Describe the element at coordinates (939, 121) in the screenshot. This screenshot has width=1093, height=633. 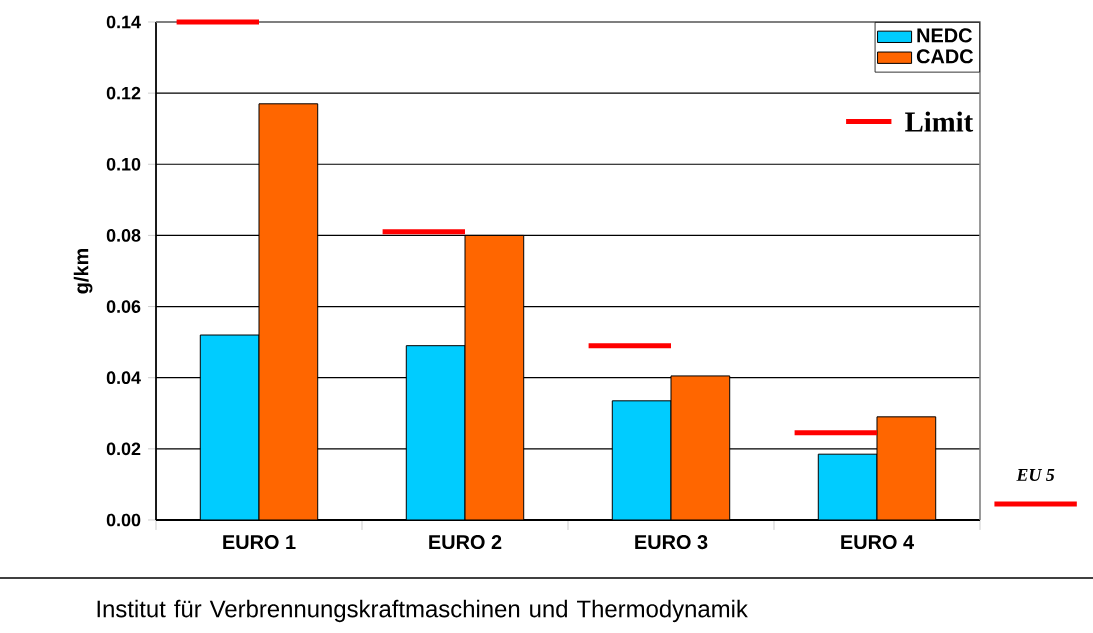
I see `annotation: Limit` at that location.